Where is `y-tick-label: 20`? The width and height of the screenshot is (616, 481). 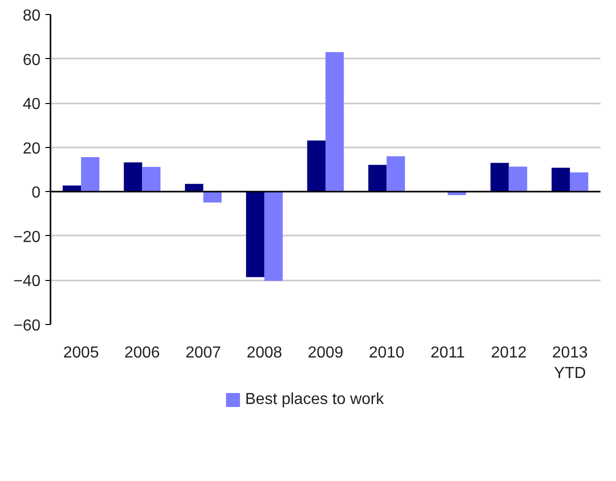 y-tick-label: 20 is located at coordinates (31, 149).